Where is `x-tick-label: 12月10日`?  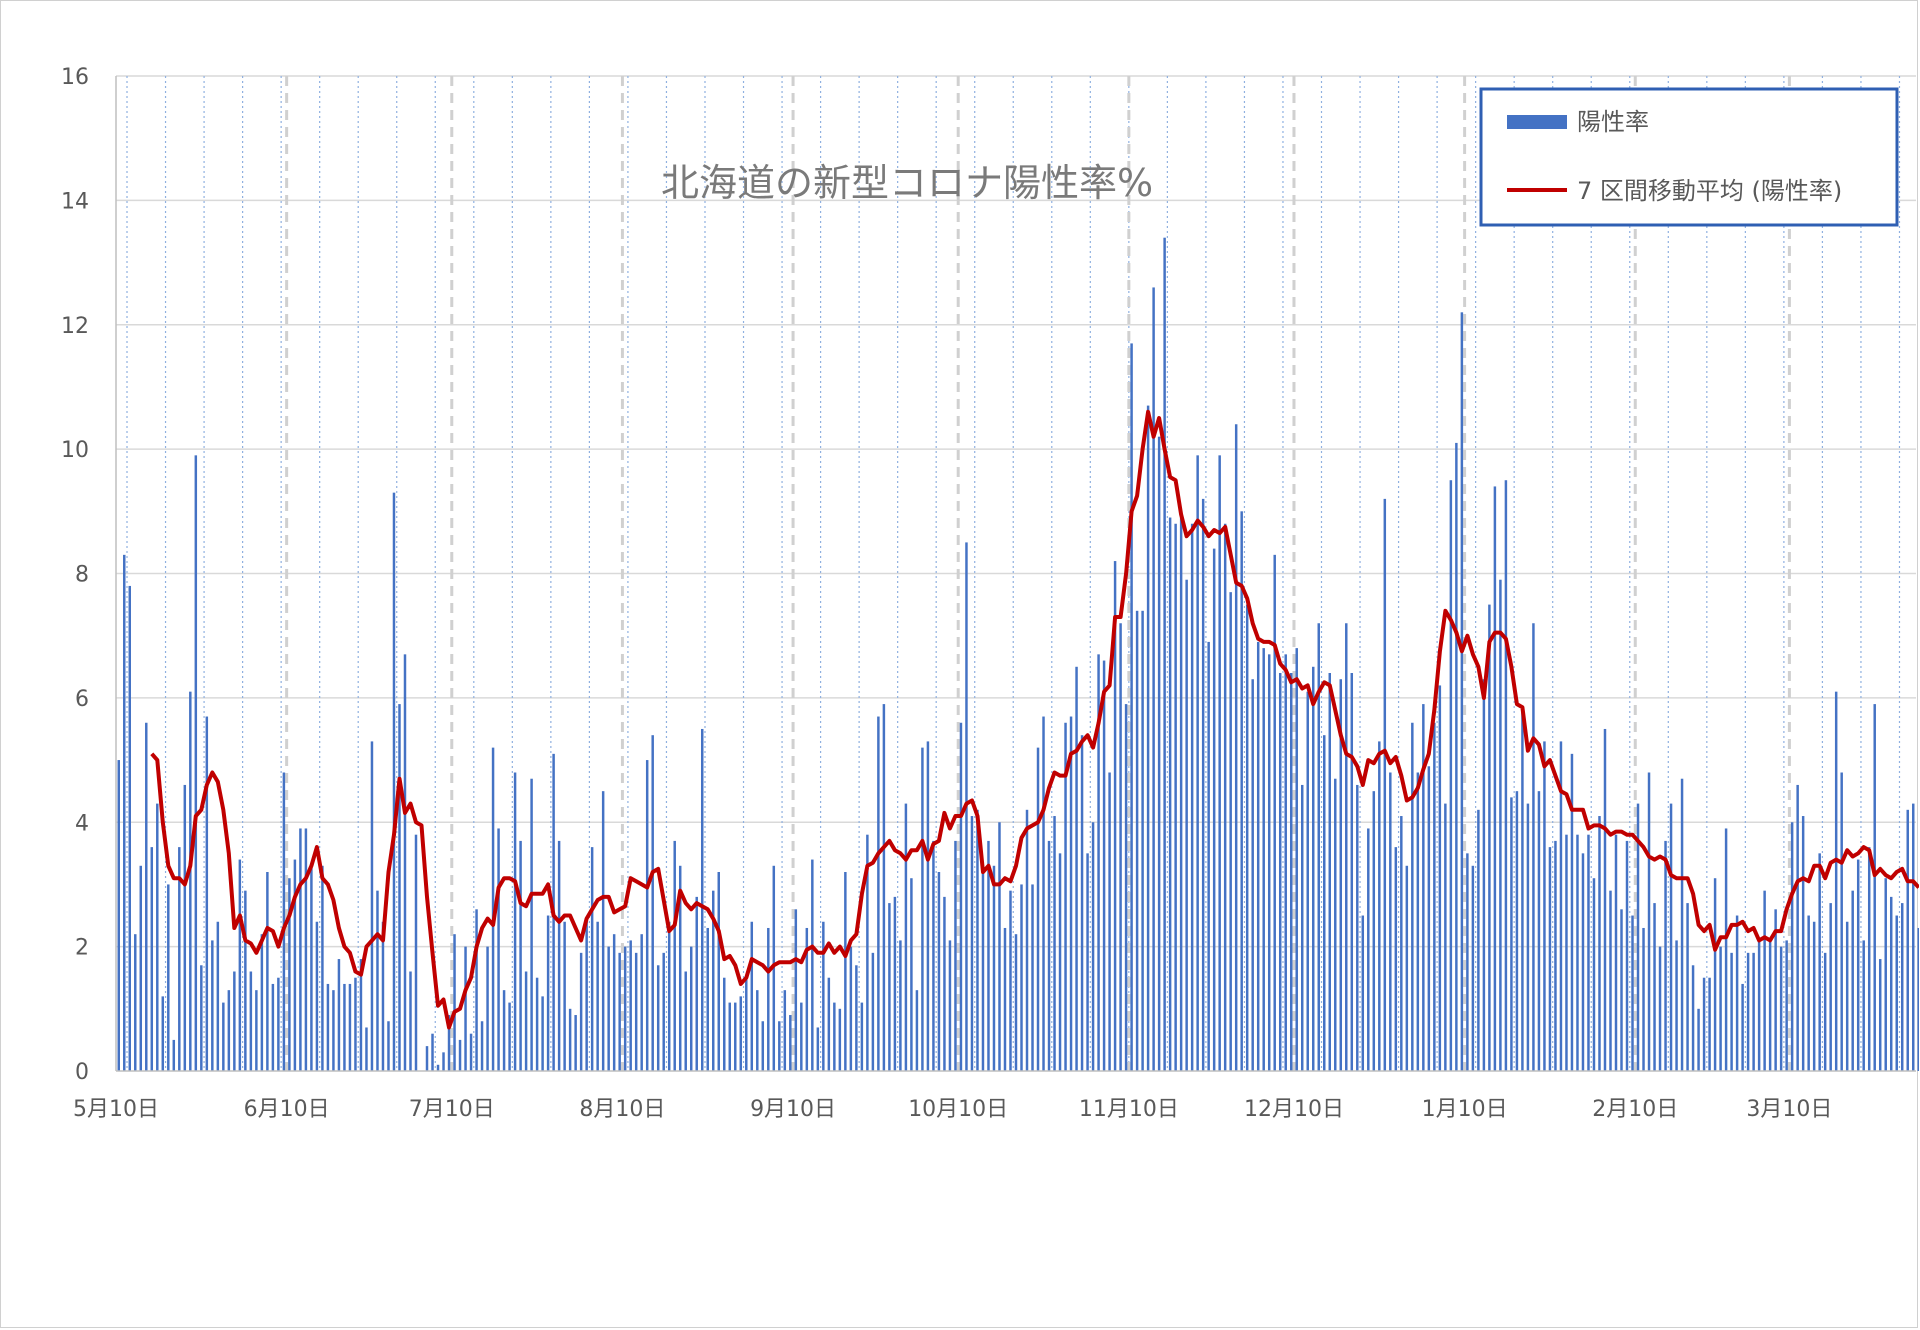
x-tick-label: 12月10日 is located at coordinates (1294, 1109).